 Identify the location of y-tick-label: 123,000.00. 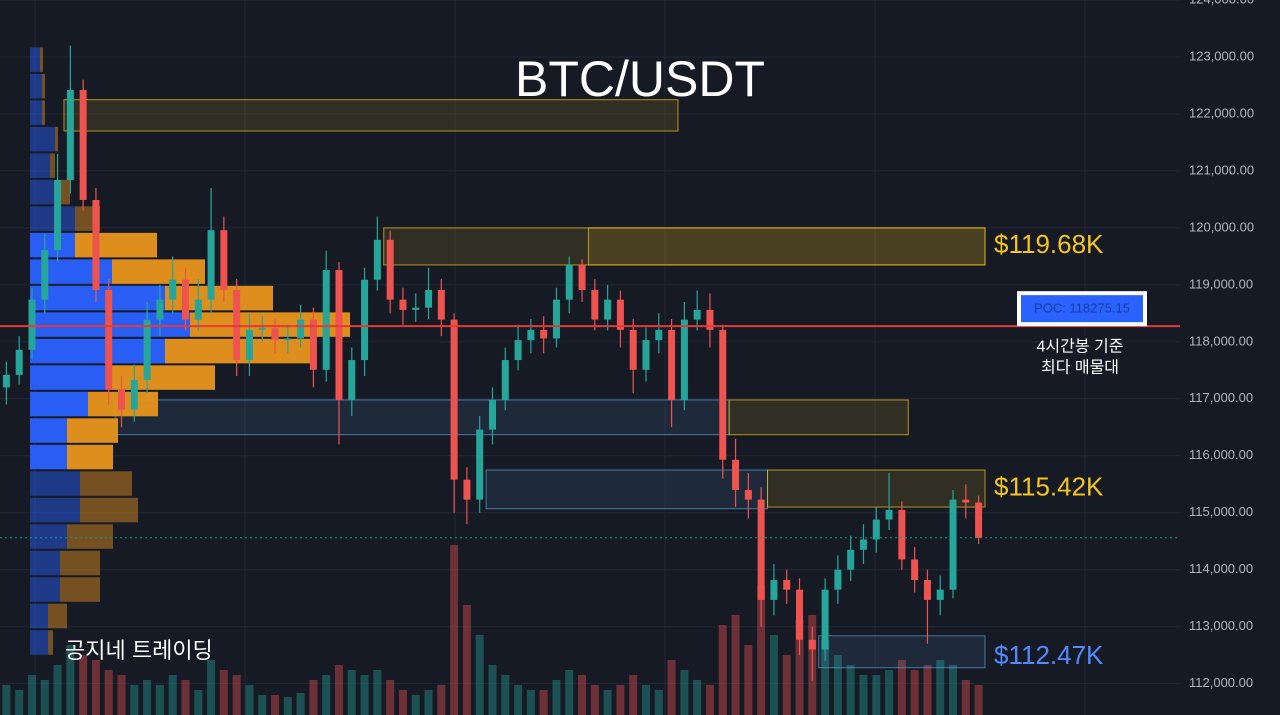
(1221, 55).